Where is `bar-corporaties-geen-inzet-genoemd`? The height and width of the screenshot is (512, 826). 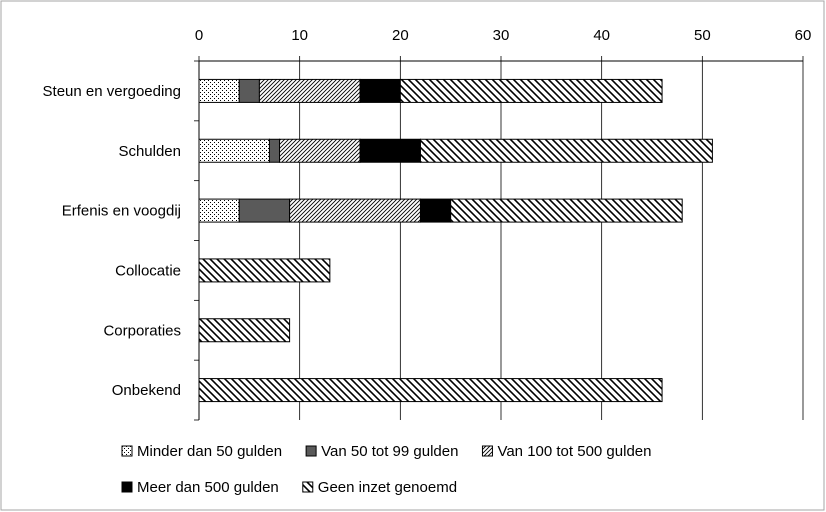 bar-corporaties-geen-inzet-genoemd is located at coordinates (244, 330).